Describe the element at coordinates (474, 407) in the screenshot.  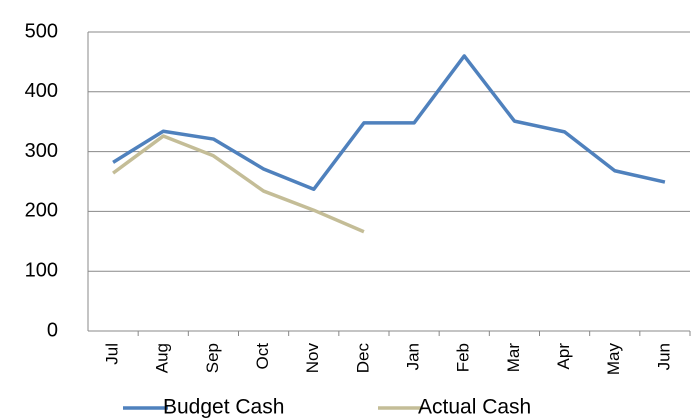
I see `legend-label: Actual Cash` at that location.